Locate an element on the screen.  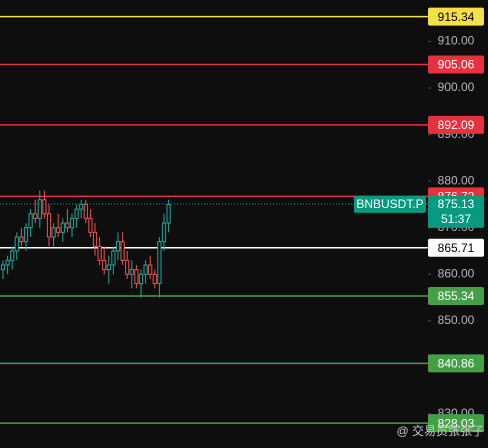
level-label: 828.03 is located at coordinates (456, 423).